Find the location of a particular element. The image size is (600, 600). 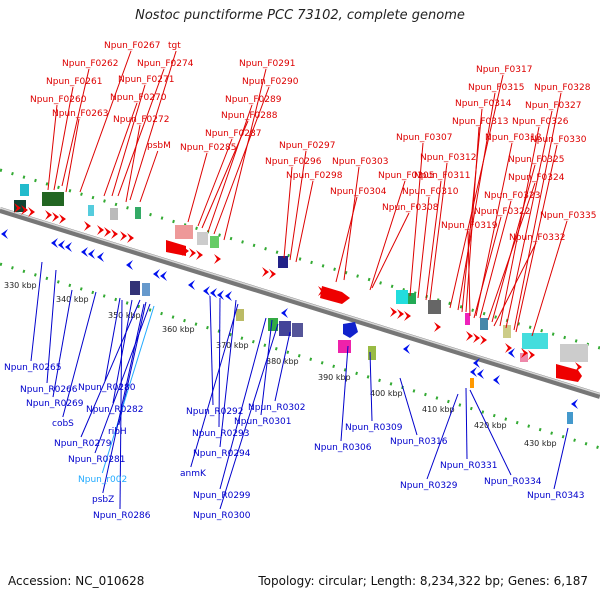

forward-gene-label: Npun_F0291 is located at coordinates (267, 64).